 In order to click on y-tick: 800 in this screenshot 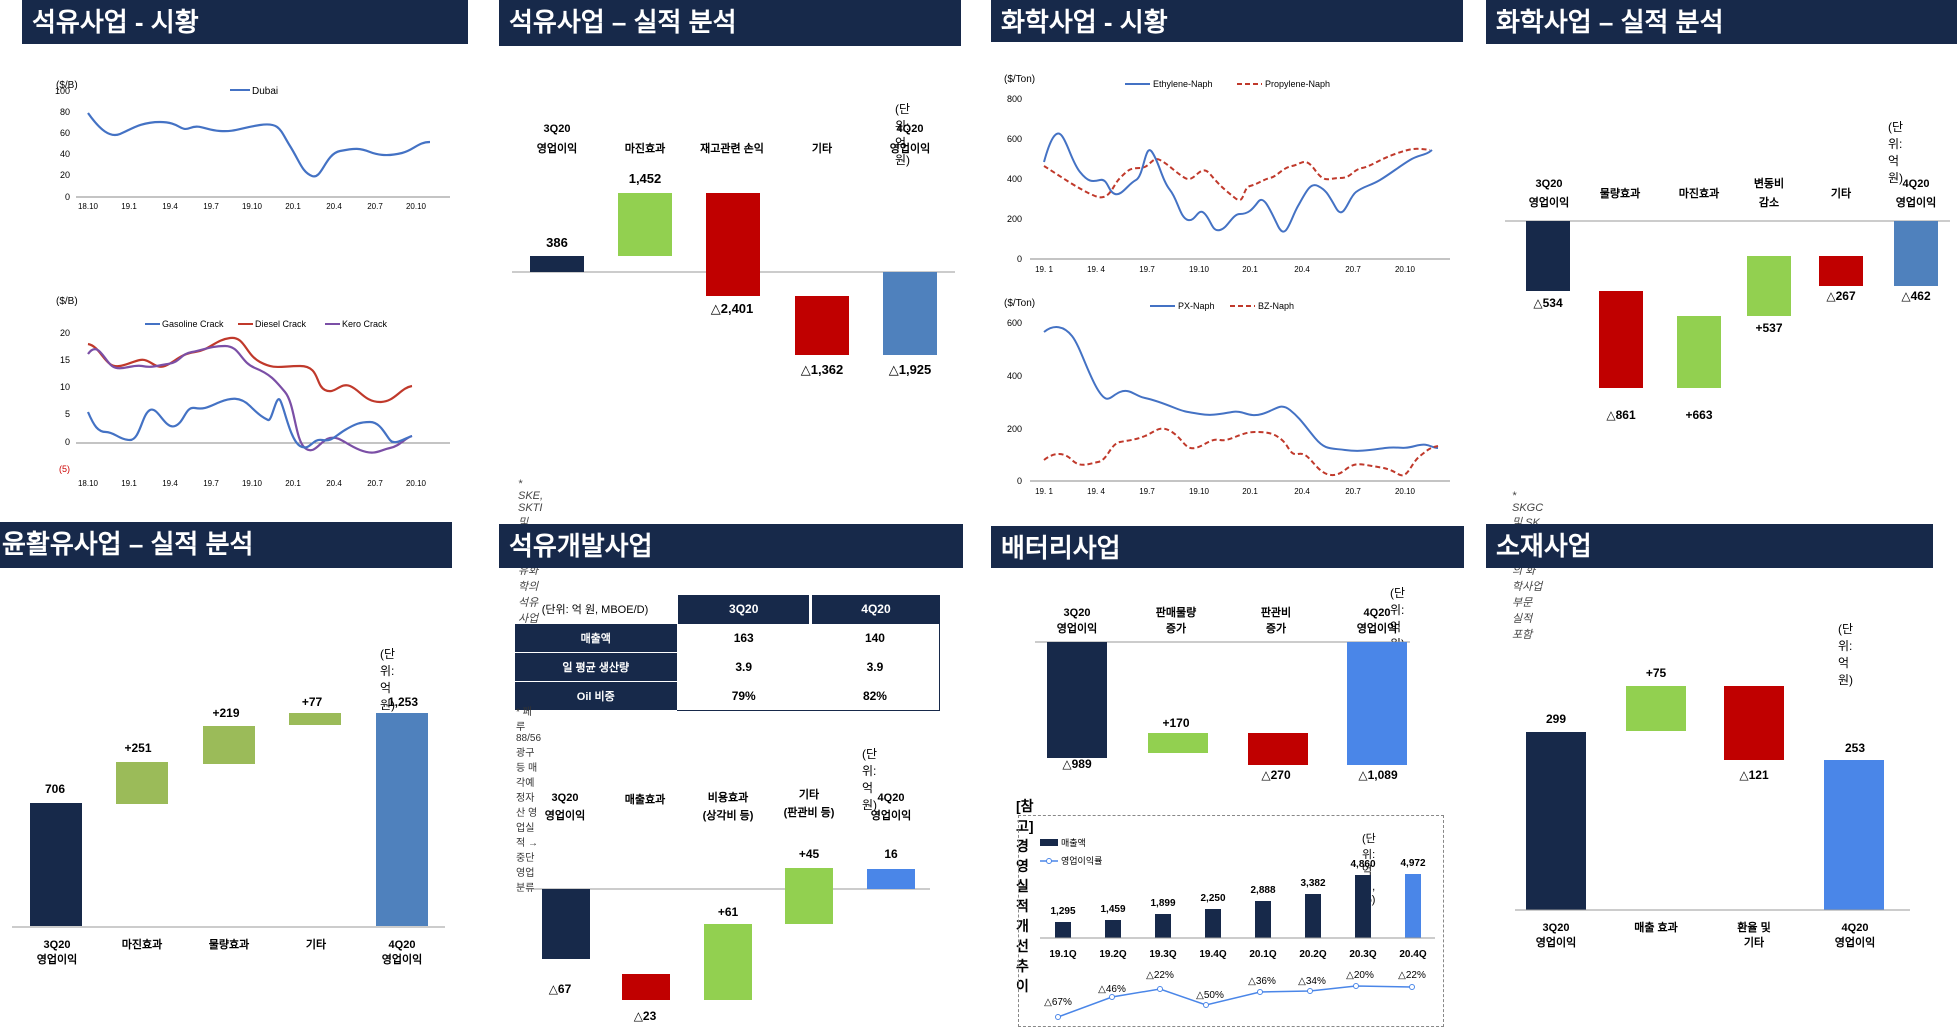, I will do `click(1014, 99)`.